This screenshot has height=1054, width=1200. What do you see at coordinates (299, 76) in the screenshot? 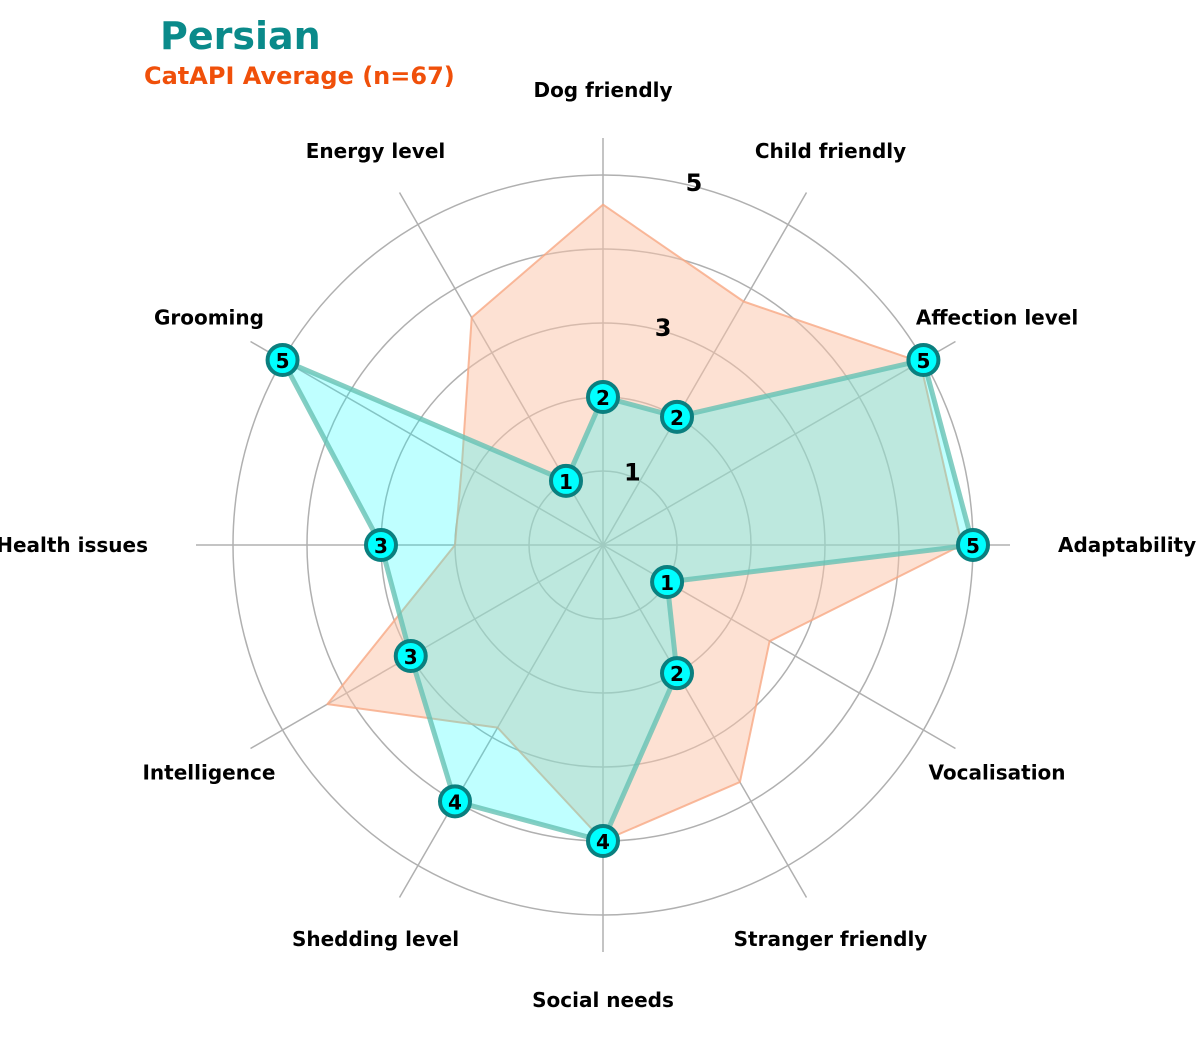
I see `chart-subtitle: CatAPI Average (n=67)` at bounding box center [299, 76].